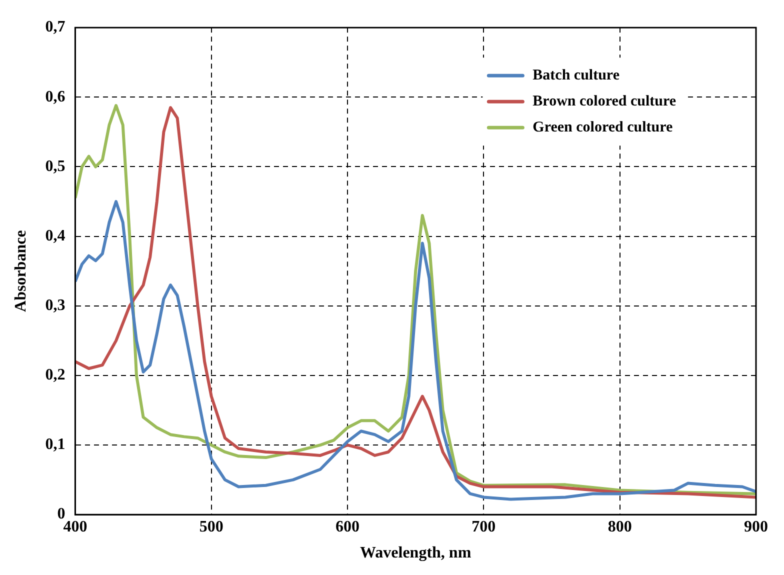  What do you see at coordinates (55, 166) in the screenshot?
I see `y-tick-label: 0,5` at bounding box center [55, 166].